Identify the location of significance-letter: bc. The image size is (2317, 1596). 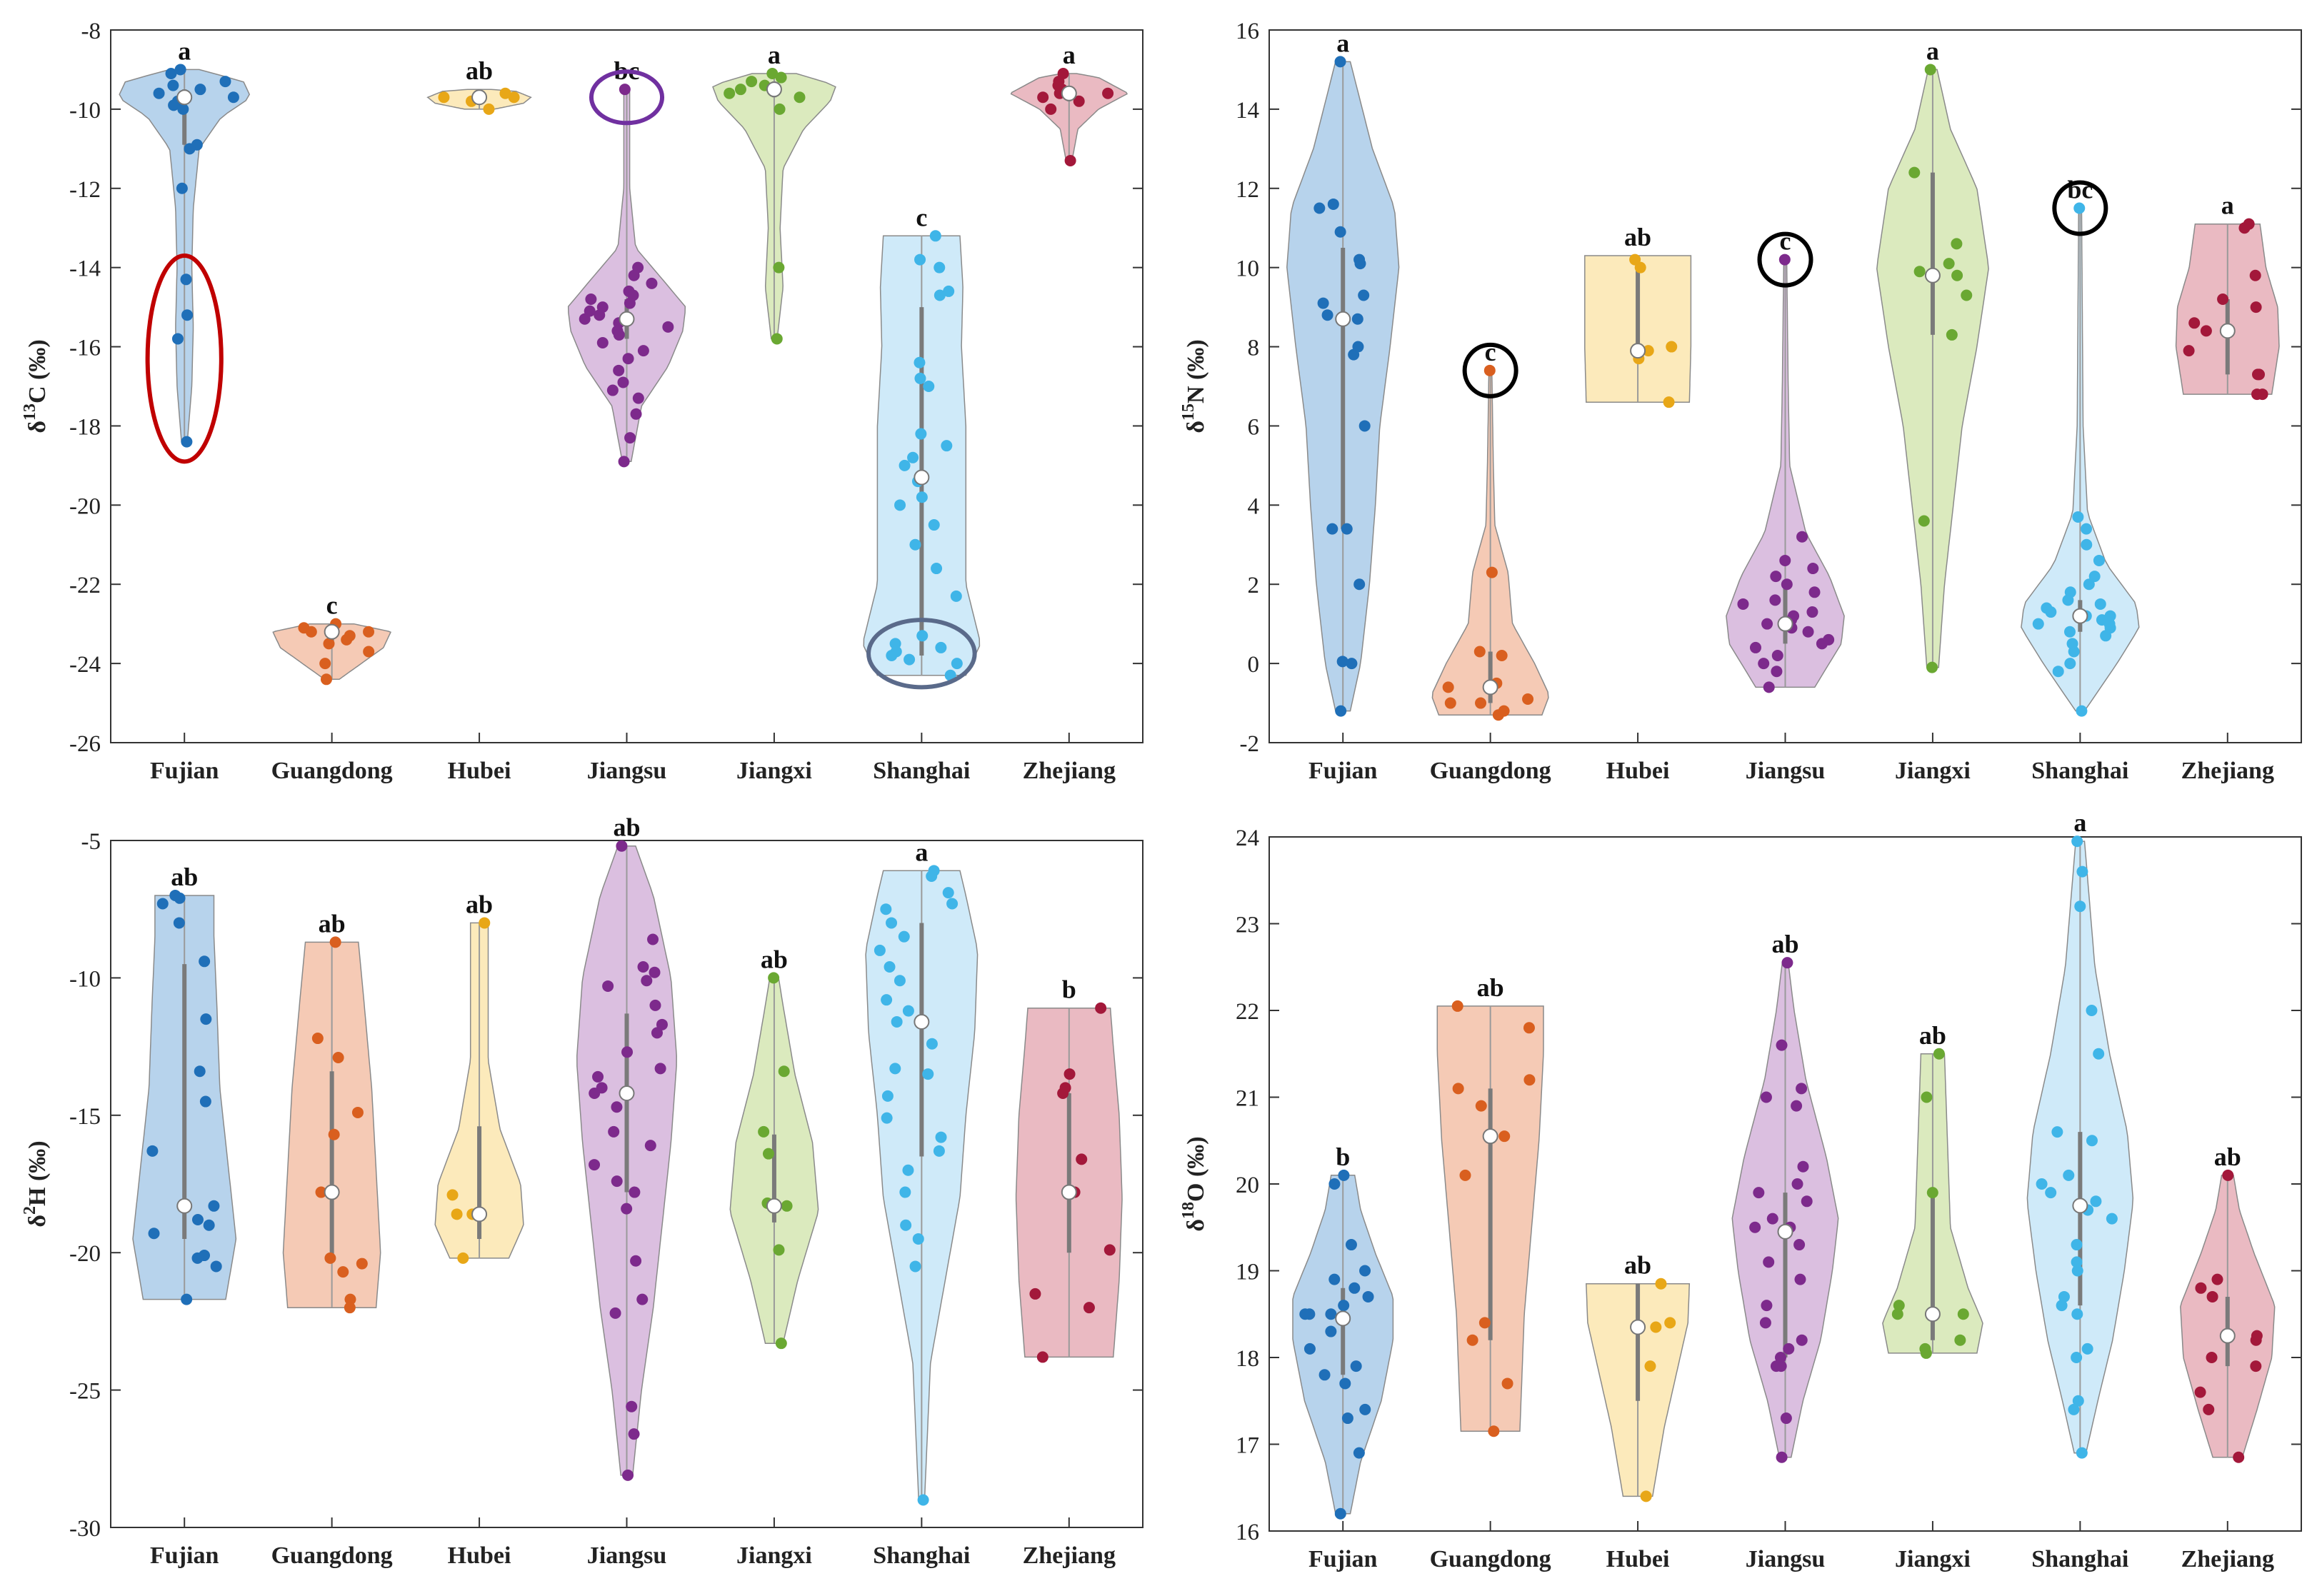
(2080, 190).